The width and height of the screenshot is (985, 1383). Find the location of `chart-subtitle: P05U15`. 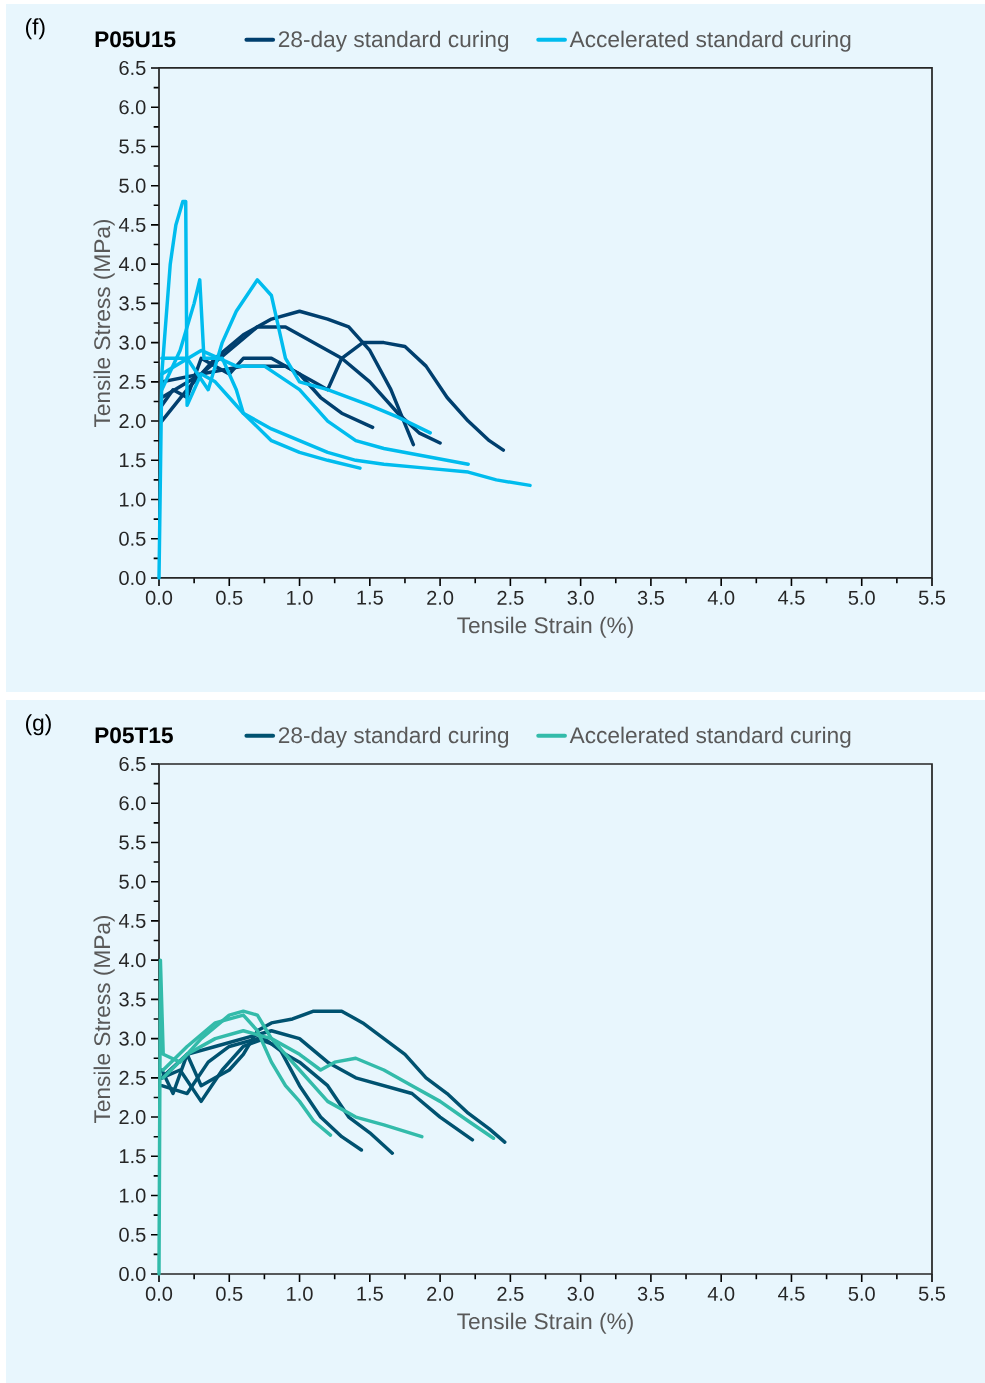

chart-subtitle: P05U15 is located at coordinates (135, 39).